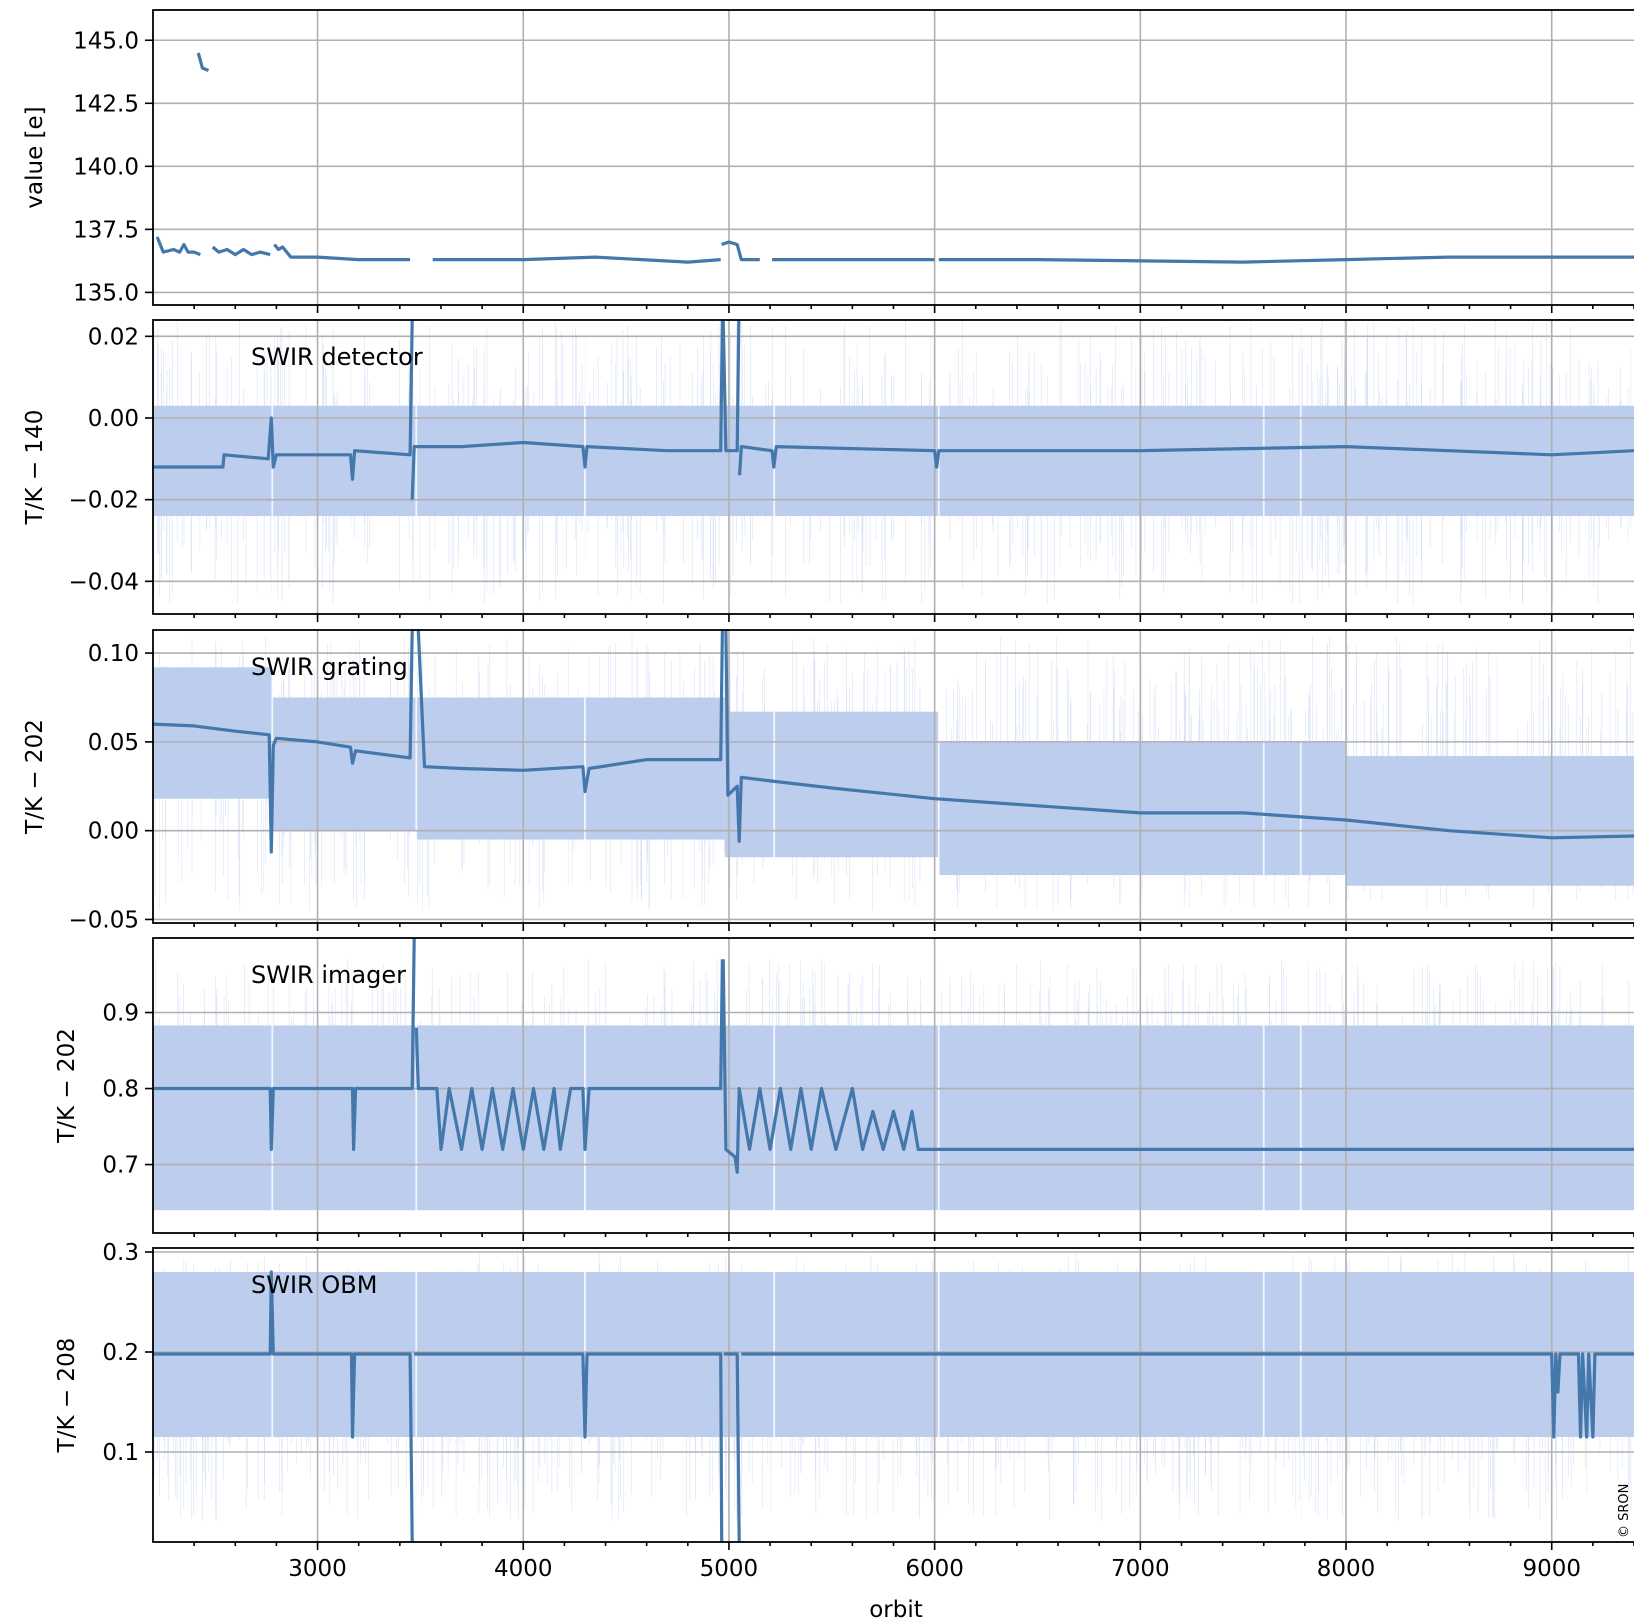 The height and width of the screenshot is (1622, 1634). What do you see at coordinates (120, 1014) in the screenshot?
I see `y-tick-label: 0.9` at bounding box center [120, 1014].